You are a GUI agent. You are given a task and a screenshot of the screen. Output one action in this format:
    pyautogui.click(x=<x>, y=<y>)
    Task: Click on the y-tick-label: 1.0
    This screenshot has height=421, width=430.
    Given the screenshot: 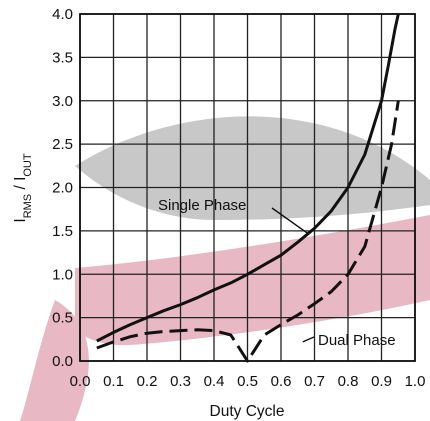 What is the action you would take?
    pyautogui.click(x=62, y=274)
    